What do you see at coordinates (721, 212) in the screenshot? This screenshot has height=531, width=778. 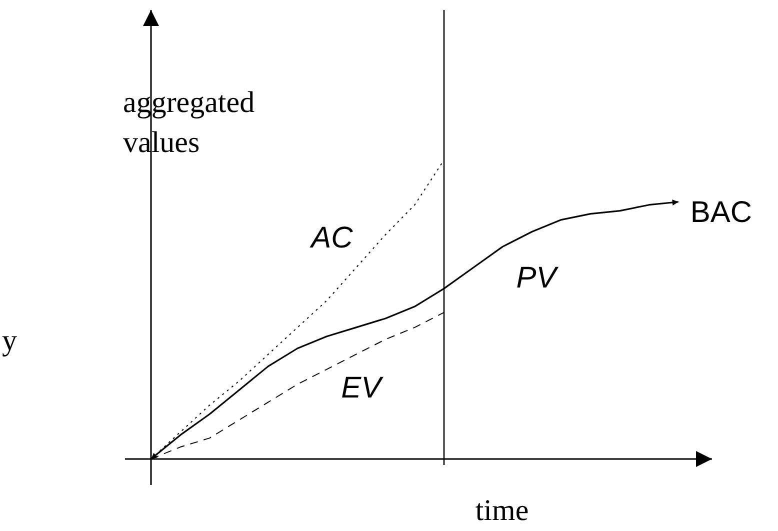 I see `annotation: BAC` at bounding box center [721, 212].